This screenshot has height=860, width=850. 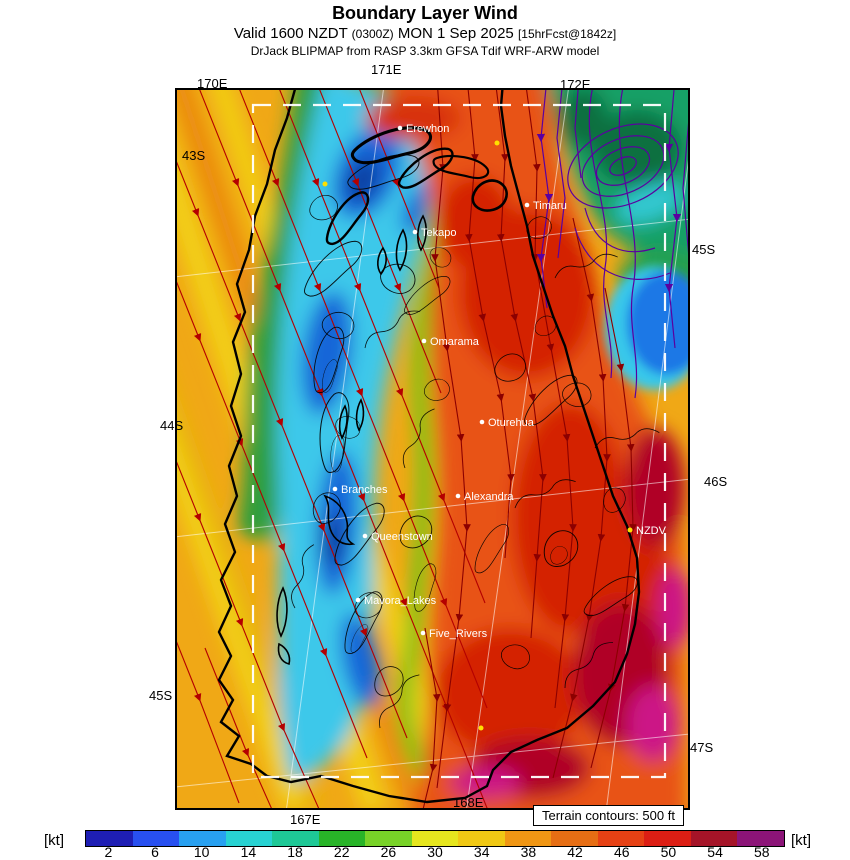 What do you see at coordinates (305, 819) in the screenshot?
I see `grid-label-bottom-167e: 167E` at bounding box center [305, 819].